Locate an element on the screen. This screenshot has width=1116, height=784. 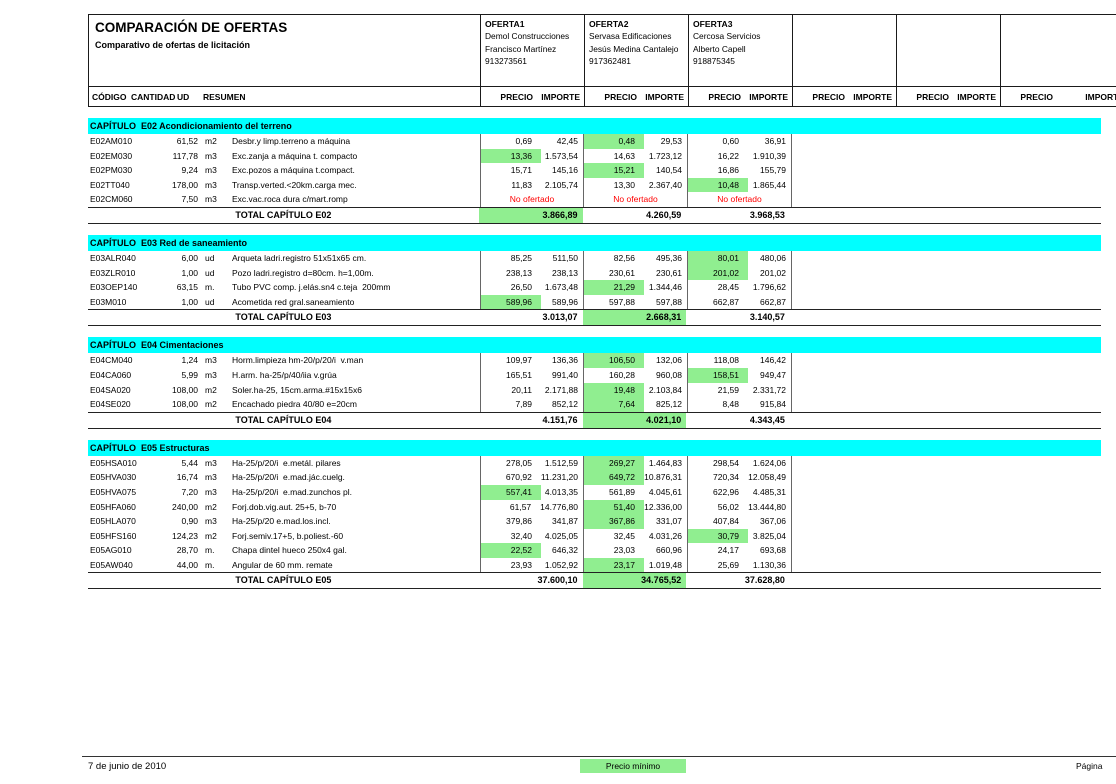
quantity-column-header: CANTIDAD is located at coordinates (153, 96).